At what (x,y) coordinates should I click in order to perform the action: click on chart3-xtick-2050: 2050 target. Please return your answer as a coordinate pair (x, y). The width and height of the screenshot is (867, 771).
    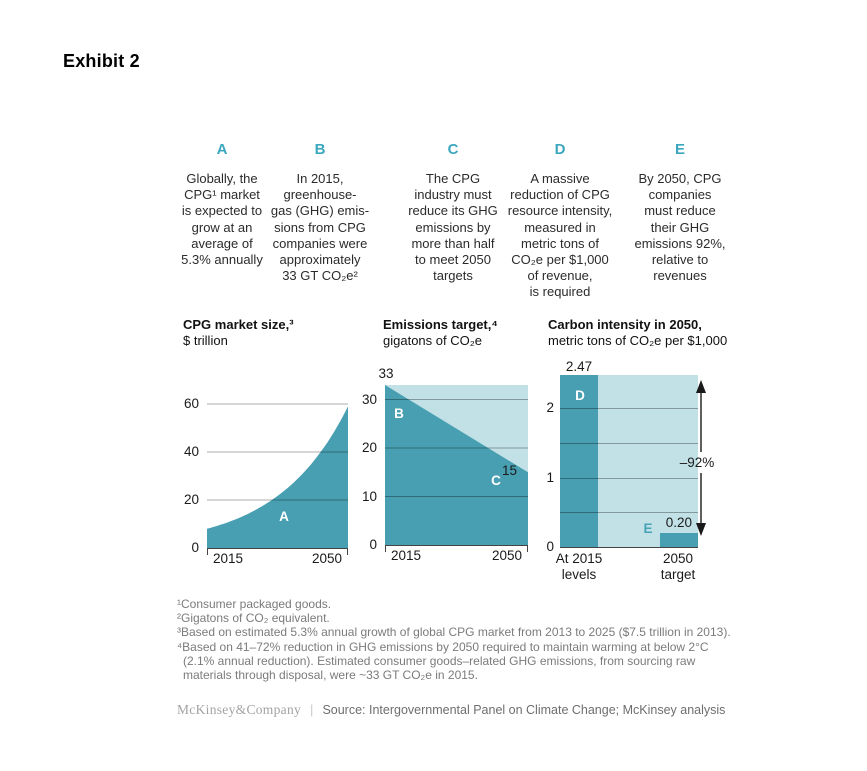
    Looking at the image, I should click on (678, 566).